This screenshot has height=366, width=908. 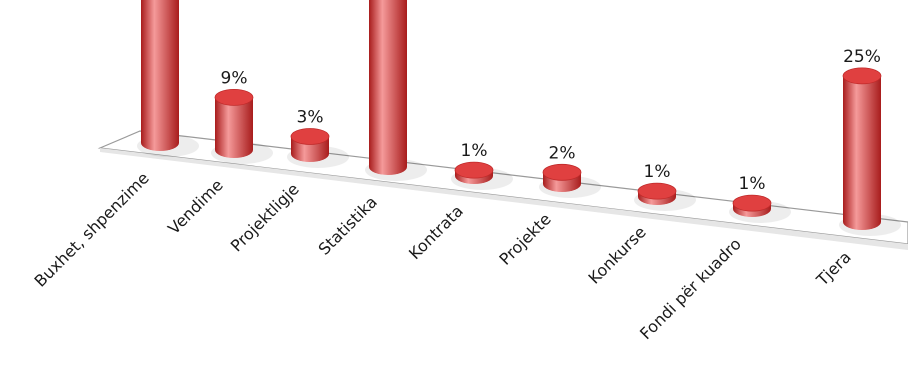 What do you see at coordinates (265, 217) in the screenshot?
I see `category-label: Projektligje` at bounding box center [265, 217].